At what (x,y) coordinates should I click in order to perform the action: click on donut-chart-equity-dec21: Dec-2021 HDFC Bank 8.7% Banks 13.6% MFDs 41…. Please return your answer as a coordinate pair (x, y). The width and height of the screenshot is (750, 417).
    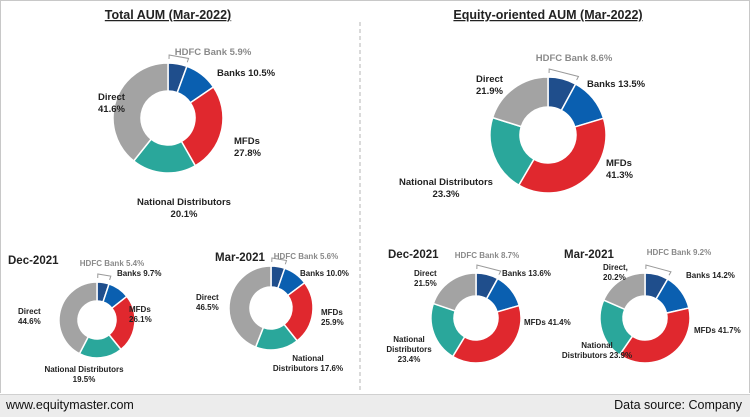
    Looking at the image, I should click on (478, 306).